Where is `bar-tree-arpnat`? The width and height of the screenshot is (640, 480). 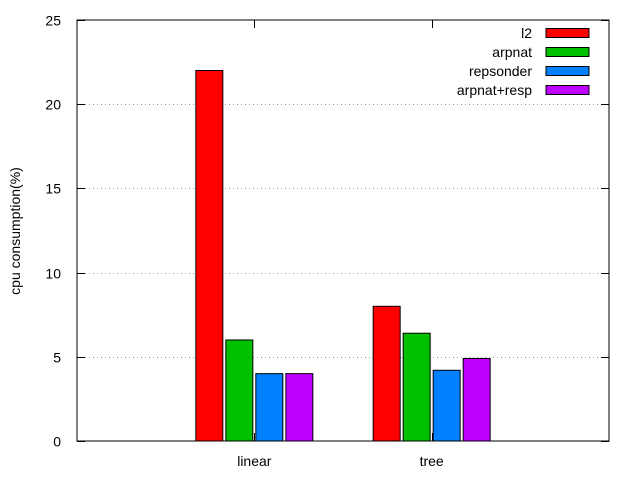
bar-tree-arpnat is located at coordinates (416, 387).